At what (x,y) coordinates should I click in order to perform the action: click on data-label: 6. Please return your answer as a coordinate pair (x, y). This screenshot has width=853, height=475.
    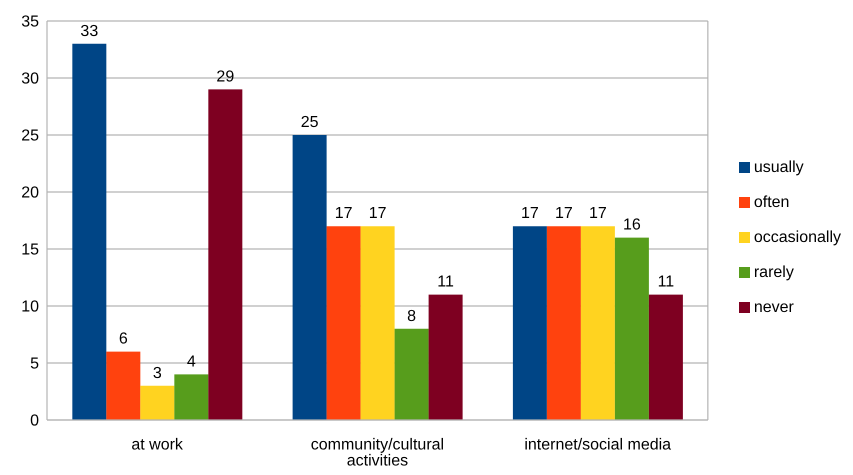
    Looking at the image, I should click on (123, 339).